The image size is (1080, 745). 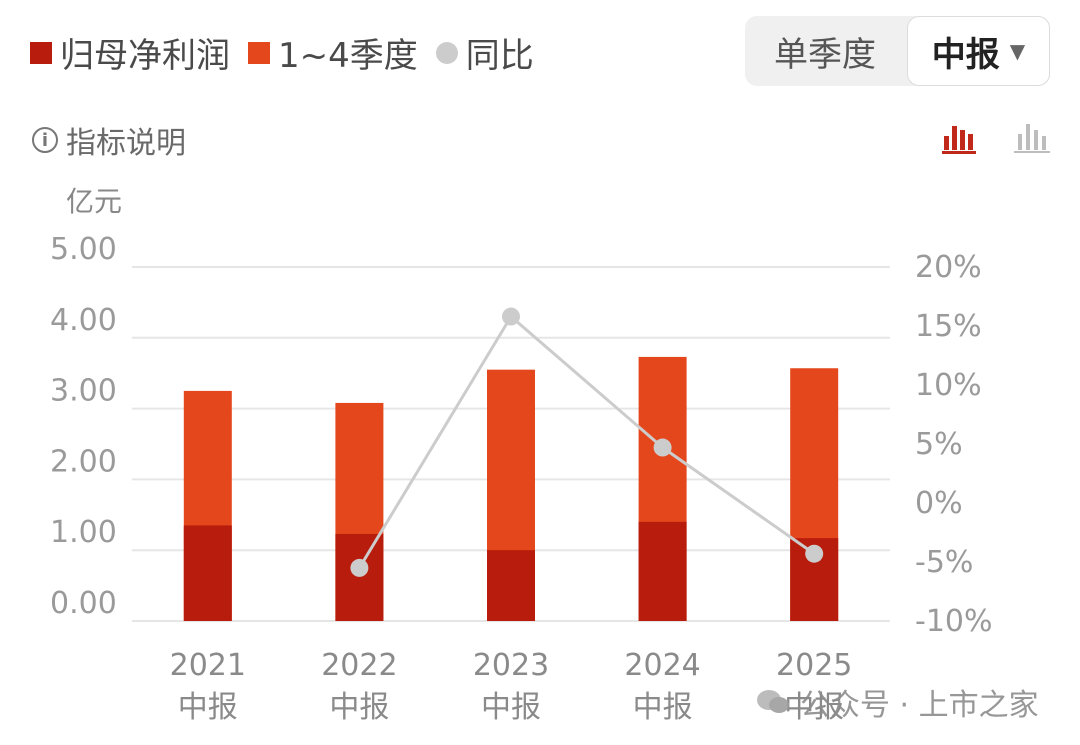 I want to click on period-toggle: 单季度 中报 ▼, so click(x=897, y=51).